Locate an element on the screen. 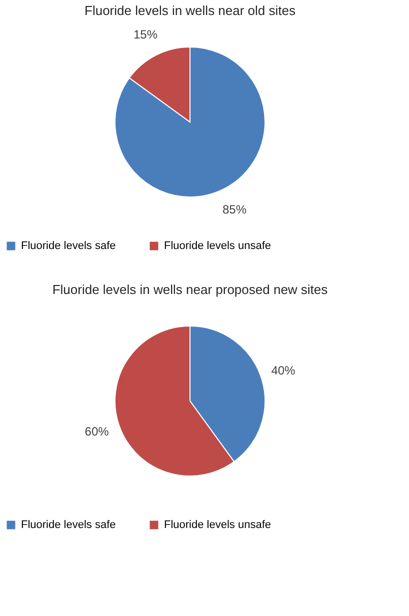 This screenshot has height=616, width=409. data-label: 85% is located at coordinates (234, 209).